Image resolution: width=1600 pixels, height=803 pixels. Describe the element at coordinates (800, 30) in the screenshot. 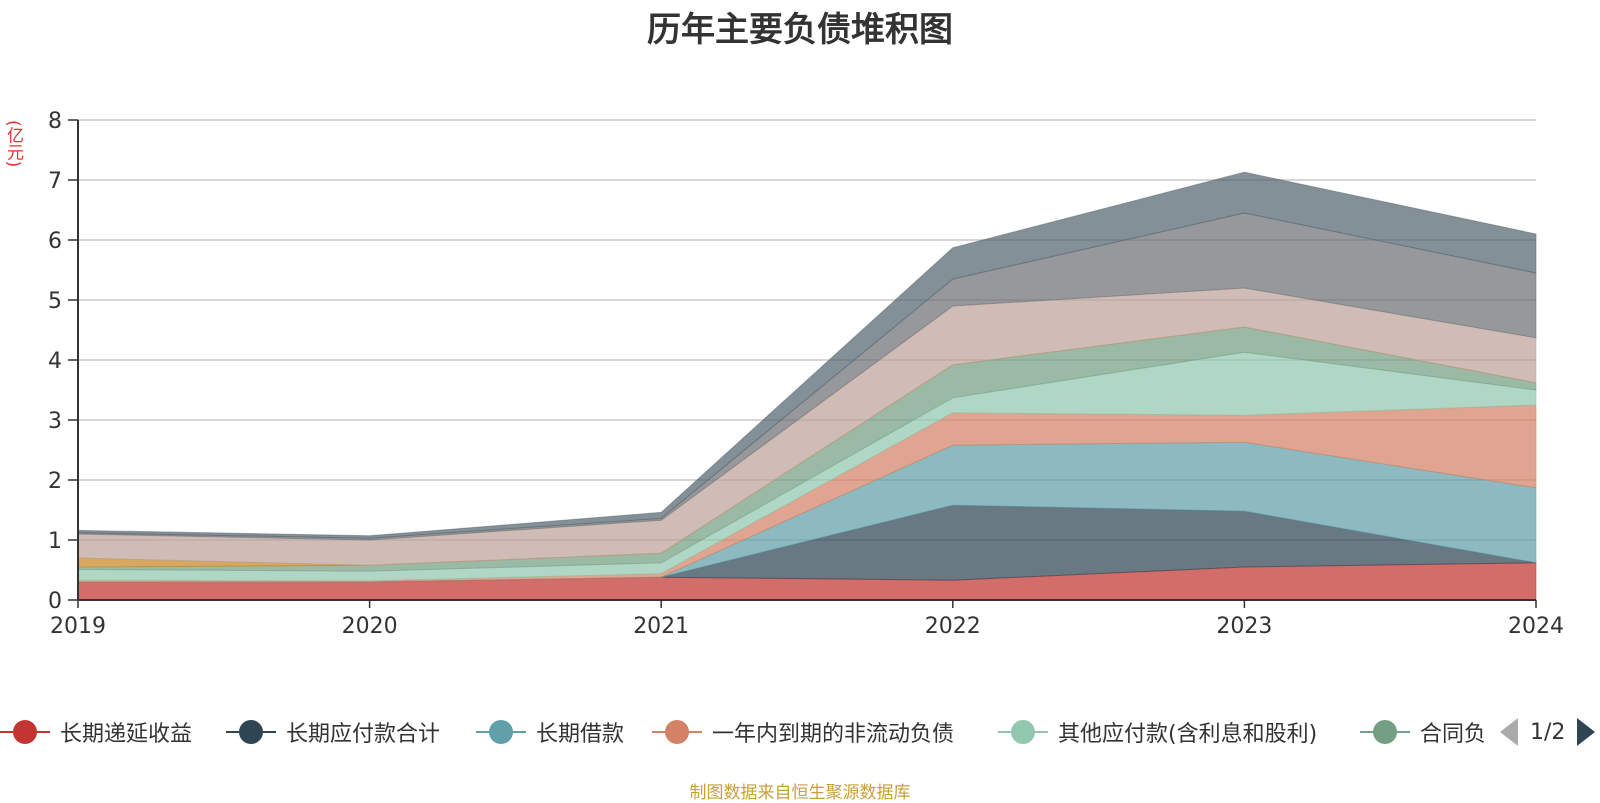

I see `chart-title: 历年主要负债堆积图` at that location.